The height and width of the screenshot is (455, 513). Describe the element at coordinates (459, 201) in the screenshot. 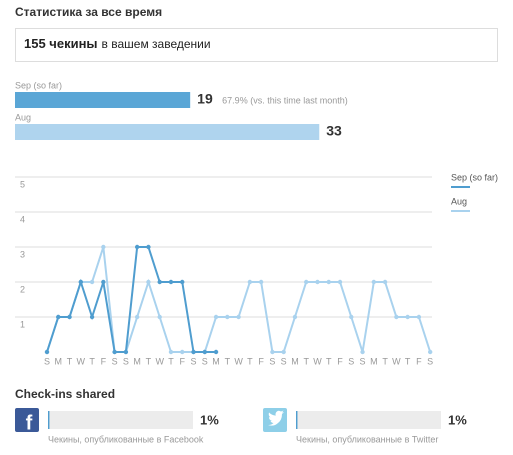

I see `legend-label: Aug` at that location.